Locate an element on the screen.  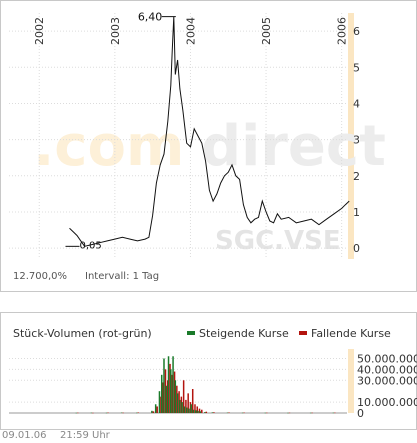
y-tick-label: 6 is located at coordinates (356, 31).